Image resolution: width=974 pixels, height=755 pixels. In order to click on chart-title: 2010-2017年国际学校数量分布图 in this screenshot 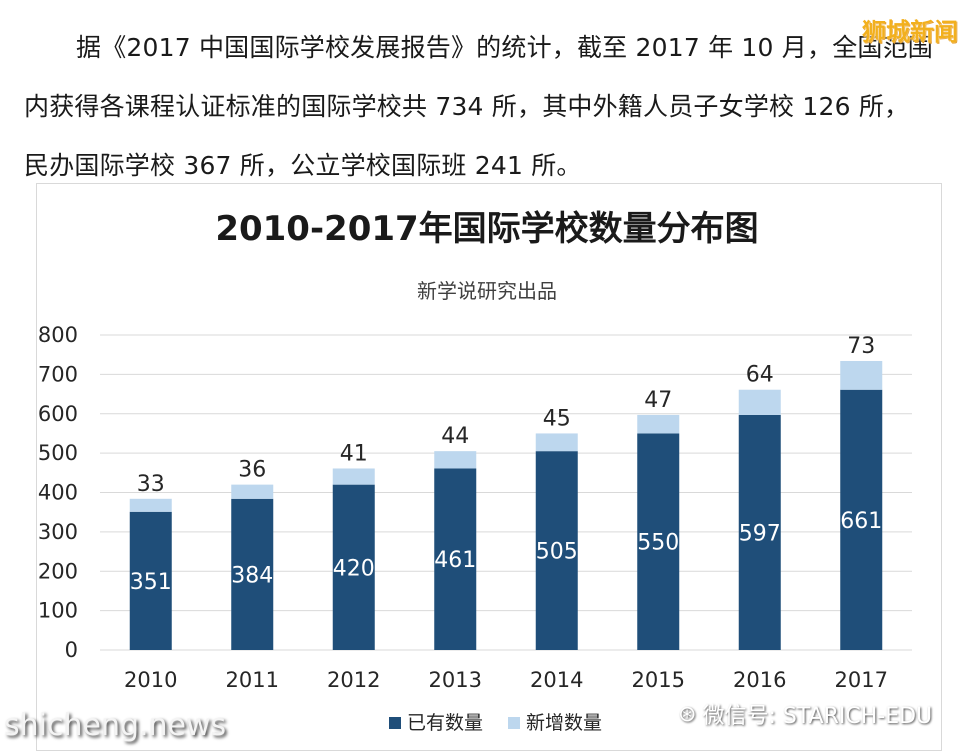, I will do `click(486, 229)`.